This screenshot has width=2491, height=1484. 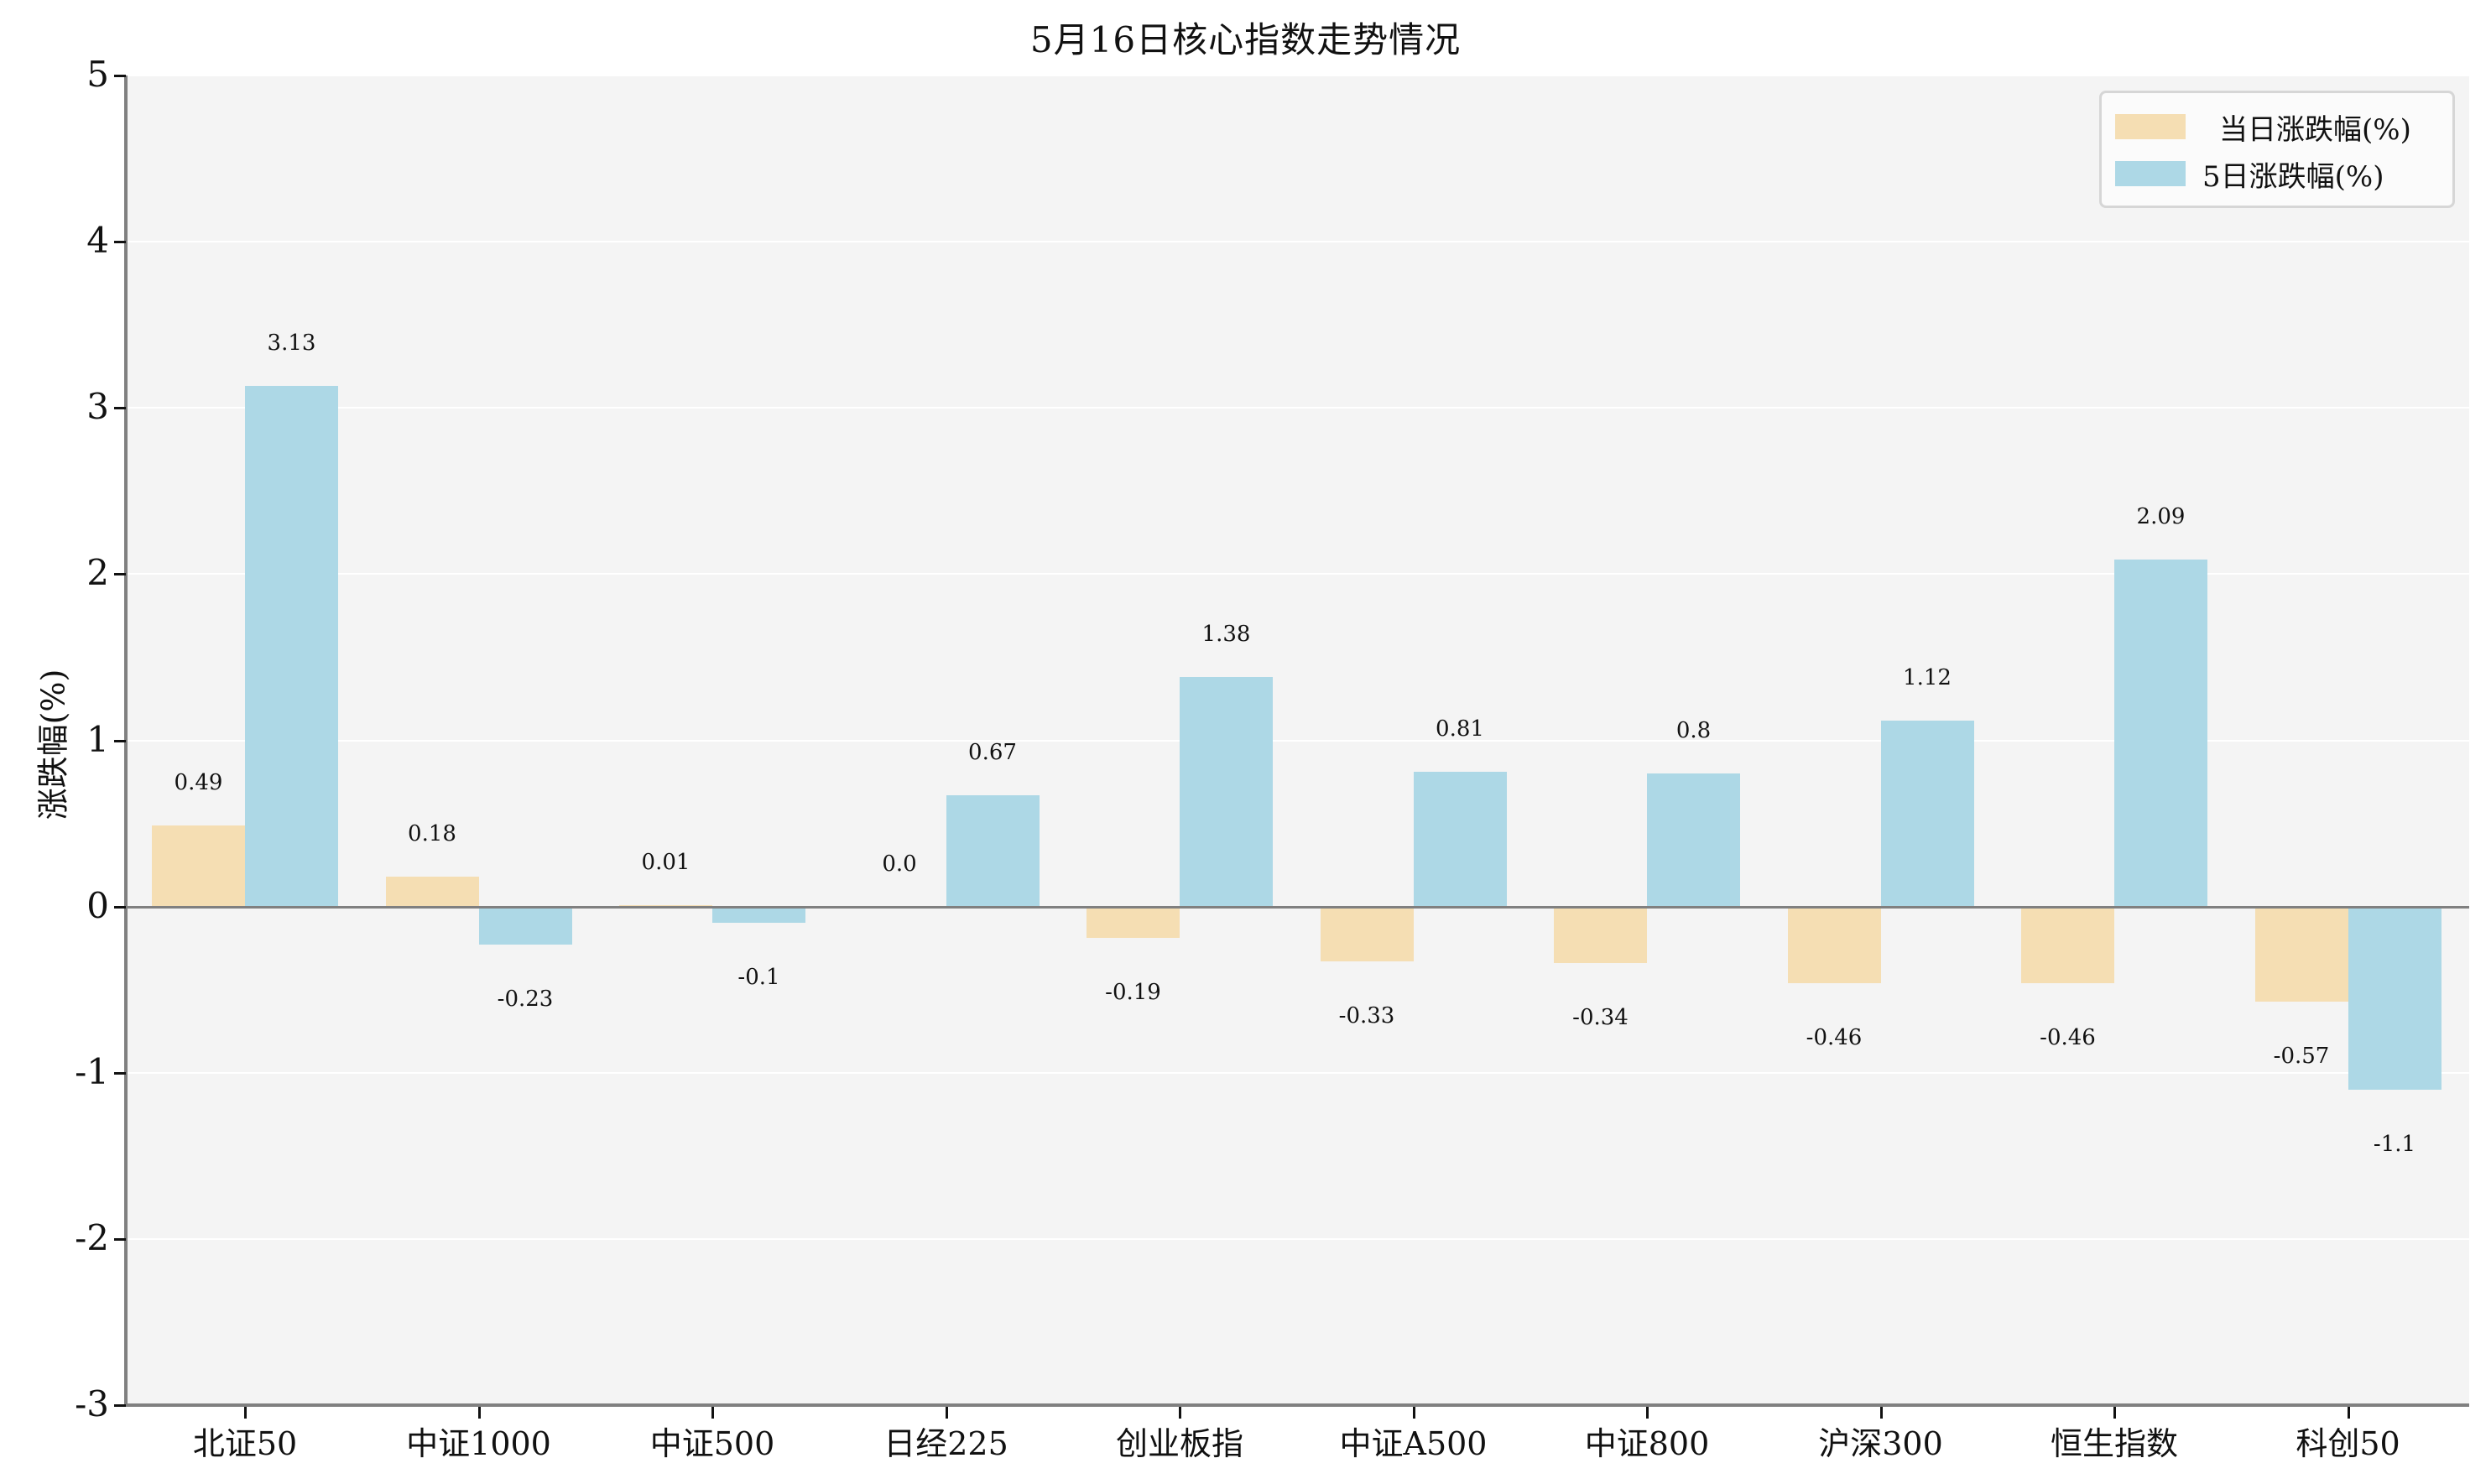 What do you see at coordinates (1296, 1405) in the screenshot?
I see `x-axis-line` at bounding box center [1296, 1405].